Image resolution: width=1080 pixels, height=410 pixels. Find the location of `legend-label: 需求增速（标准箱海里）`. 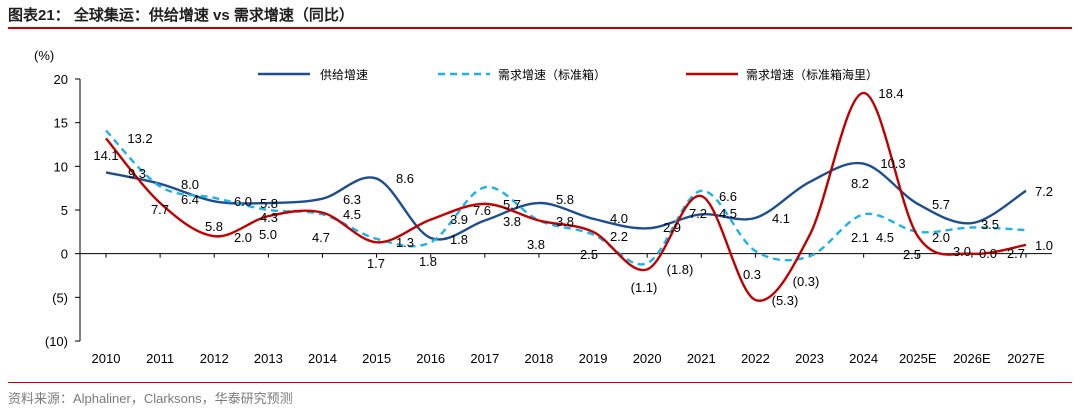

legend-label: 需求增速（标准箱海里） is located at coordinates (812, 74).